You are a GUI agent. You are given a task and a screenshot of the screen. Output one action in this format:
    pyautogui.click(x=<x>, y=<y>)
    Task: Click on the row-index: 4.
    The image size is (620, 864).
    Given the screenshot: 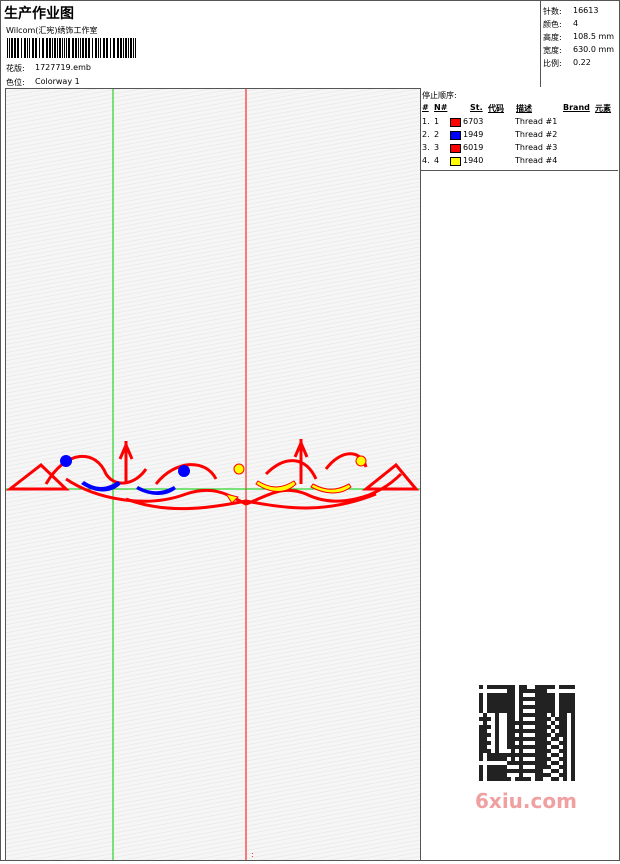 What is the action you would take?
    pyautogui.click(x=426, y=160)
    